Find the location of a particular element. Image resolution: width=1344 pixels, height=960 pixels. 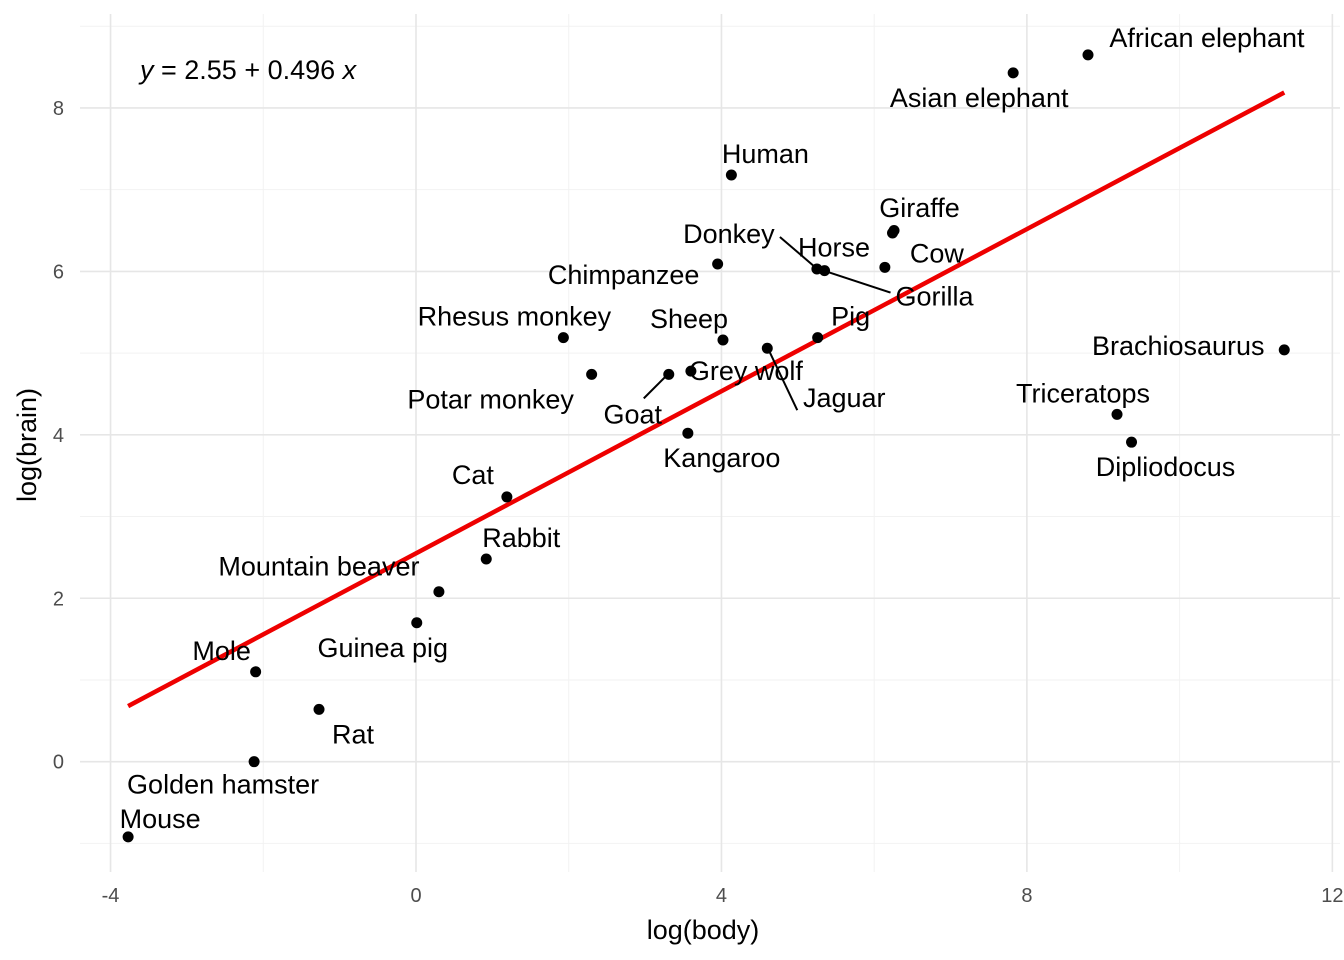

data-label: Rabbit is located at coordinates (521, 538).